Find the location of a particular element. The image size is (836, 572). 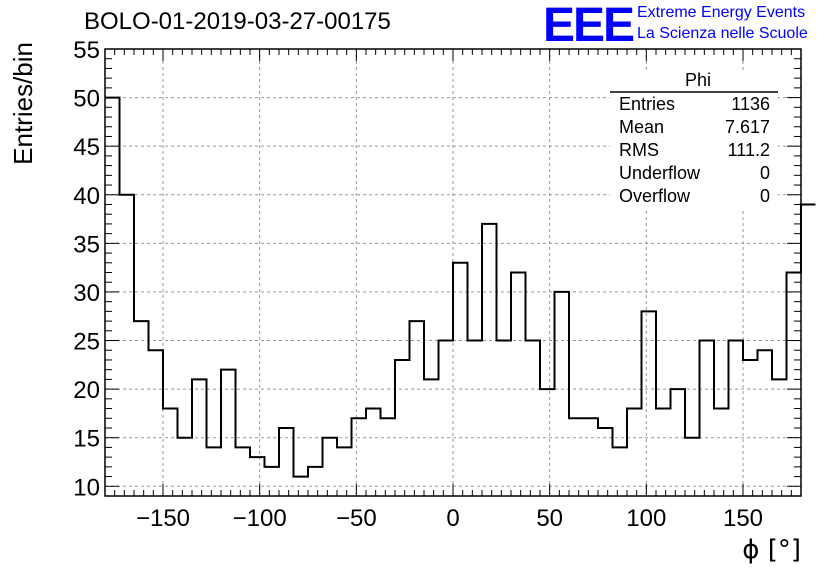

x-axis-label: ϕ [°] is located at coordinates (771, 550).